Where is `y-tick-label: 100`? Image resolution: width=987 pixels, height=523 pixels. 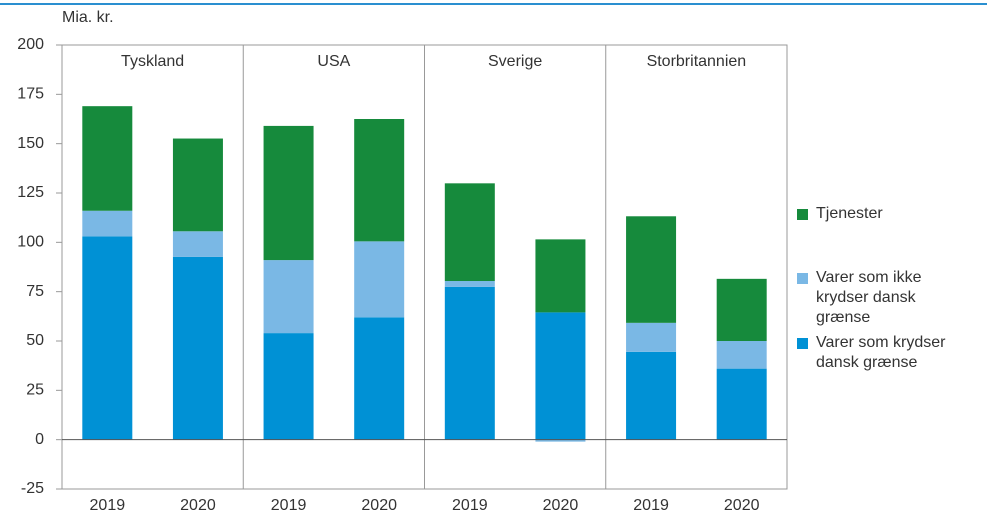
y-tick-label: 100 is located at coordinates (30, 242).